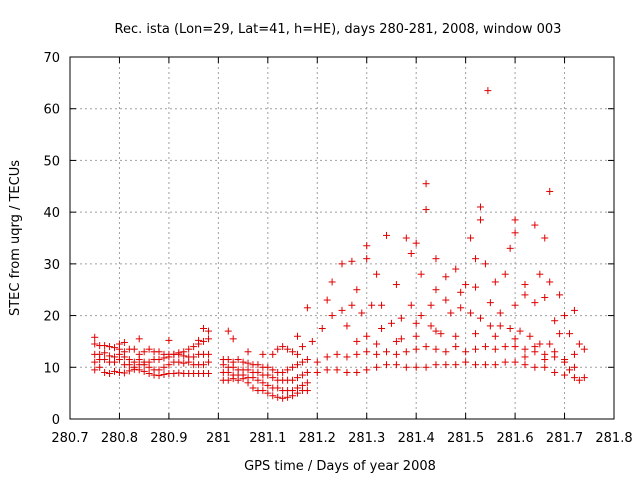  What do you see at coordinates (51, 213) in the screenshot?
I see `y-tick-label: 40` at bounding box center [51, 213].